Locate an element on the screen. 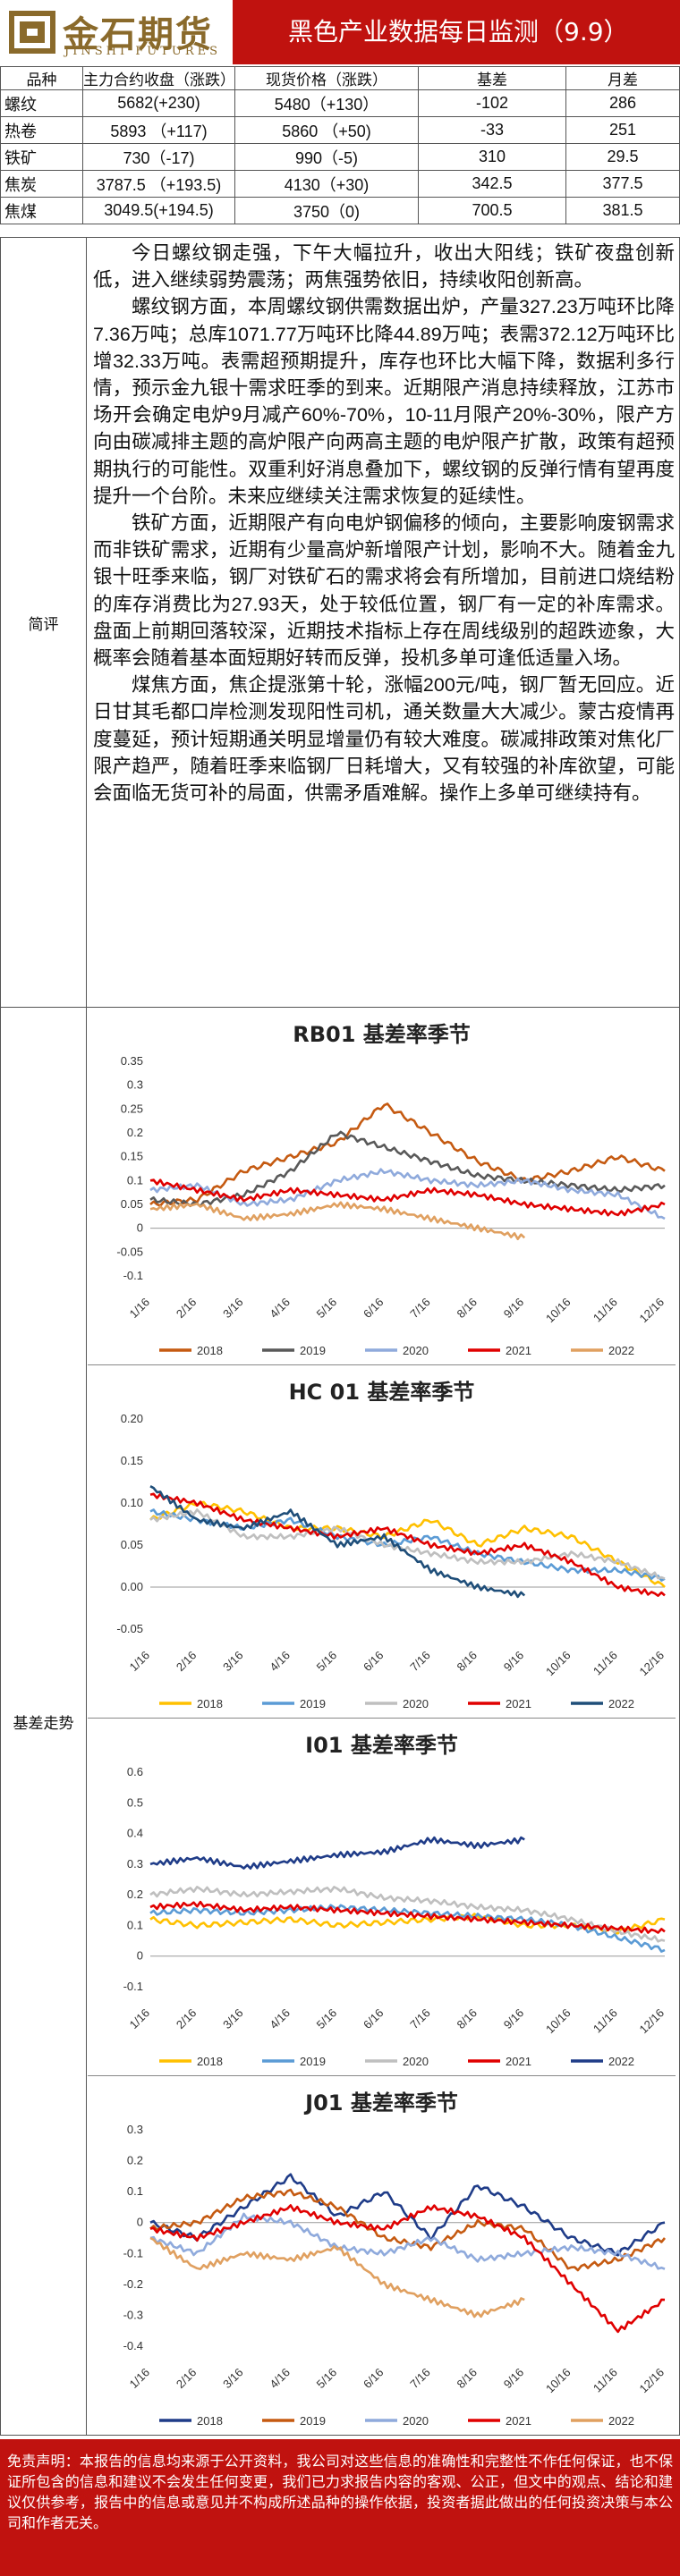  column-header: 基差 is located at coordinates (492, 78).